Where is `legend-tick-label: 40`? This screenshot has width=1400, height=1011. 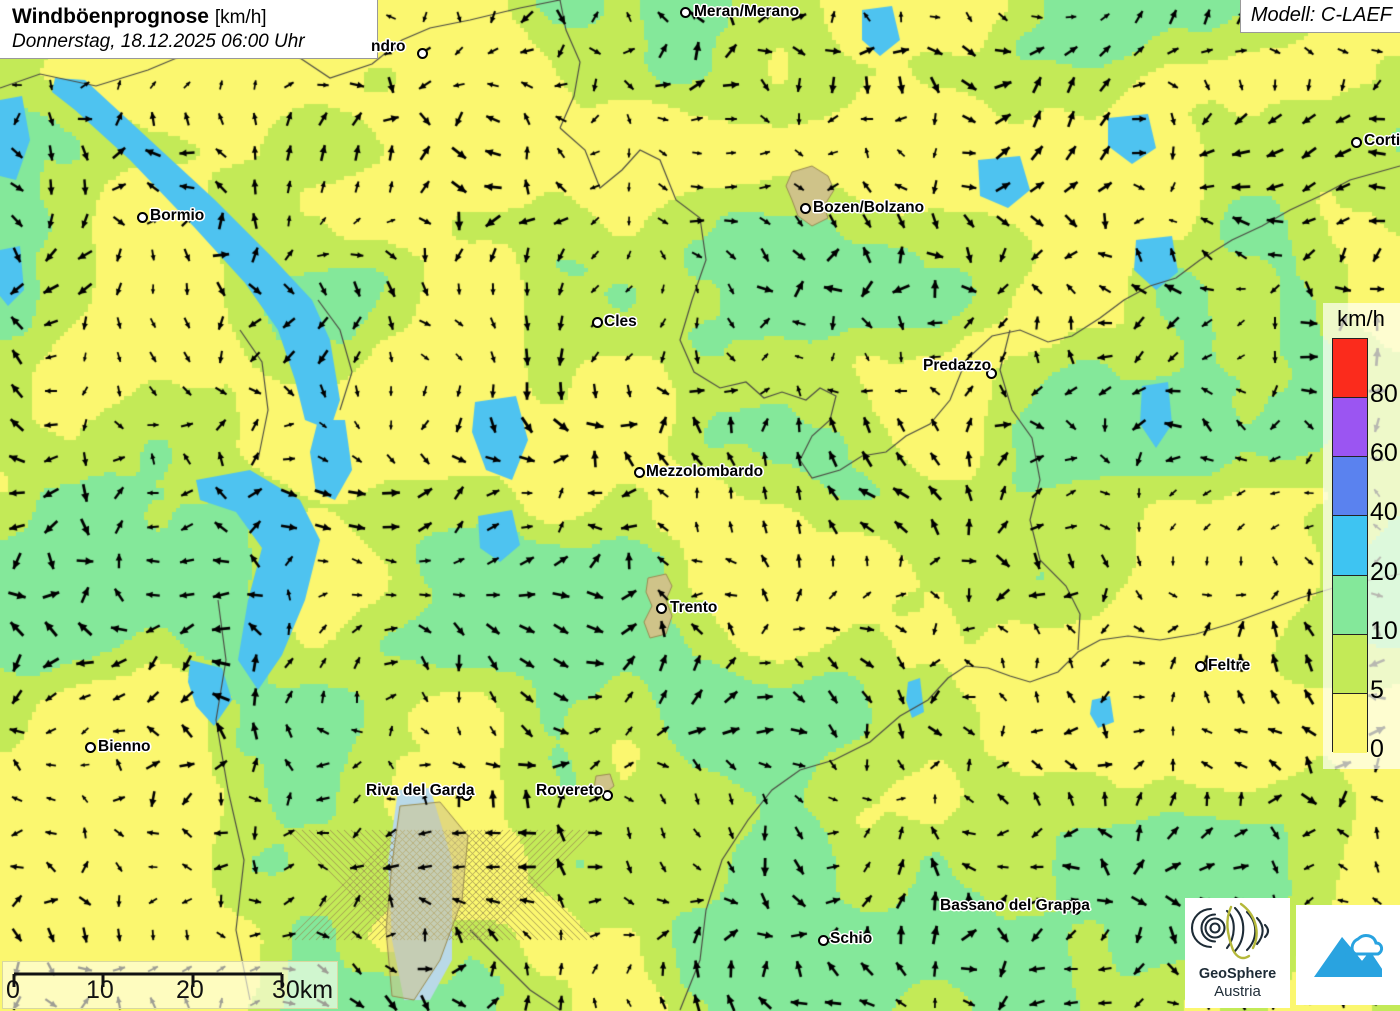
legend-tick-label: 40 is located at coordinates (1384, 512).